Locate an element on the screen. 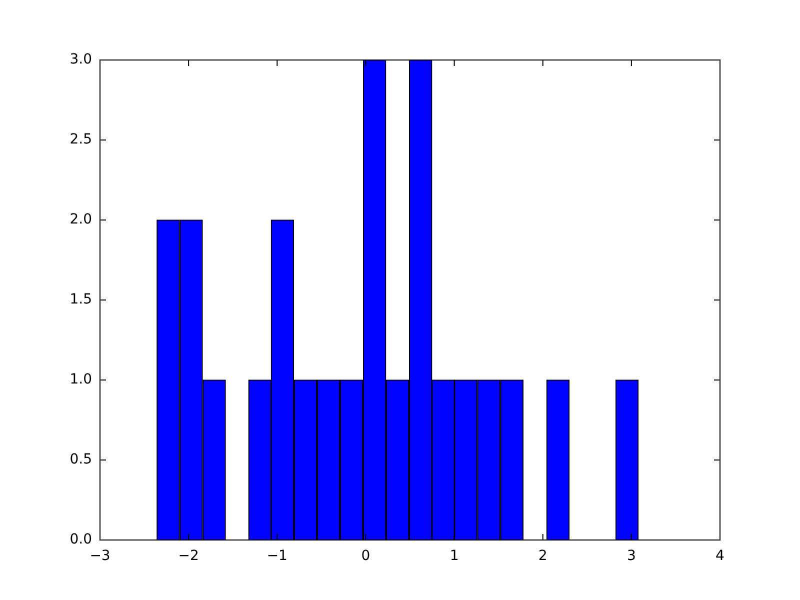 This screenshot has height=600, width=800. x-tick-label: −2 is located at coordinates (188, 556).